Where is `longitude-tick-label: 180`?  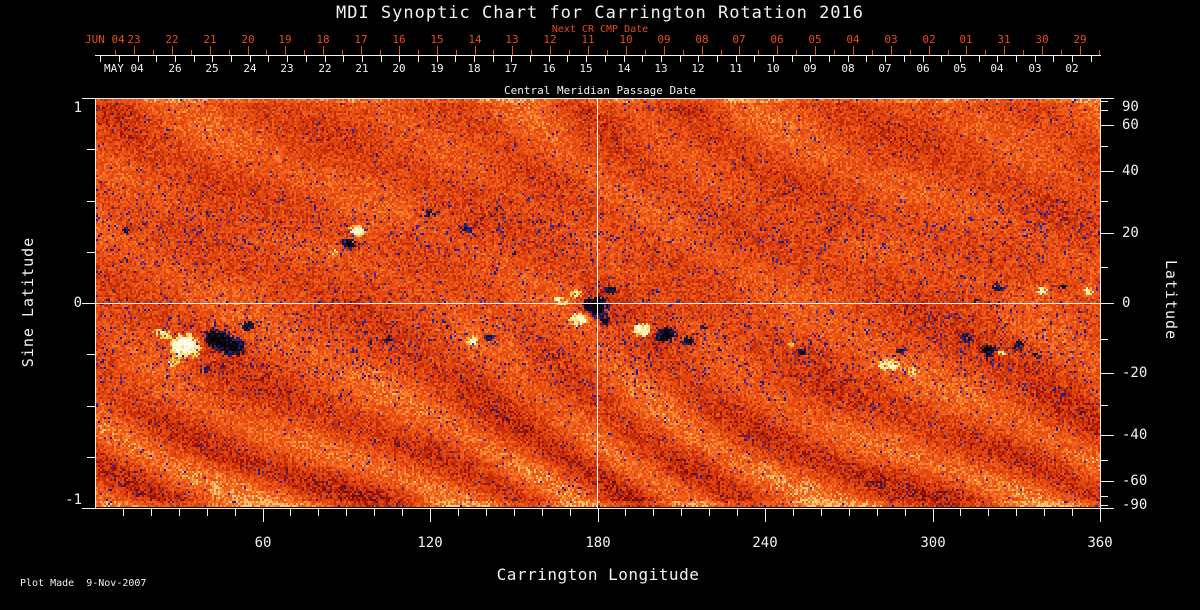 longitude-tick-label: 180 is located at coordinates (598, 543).